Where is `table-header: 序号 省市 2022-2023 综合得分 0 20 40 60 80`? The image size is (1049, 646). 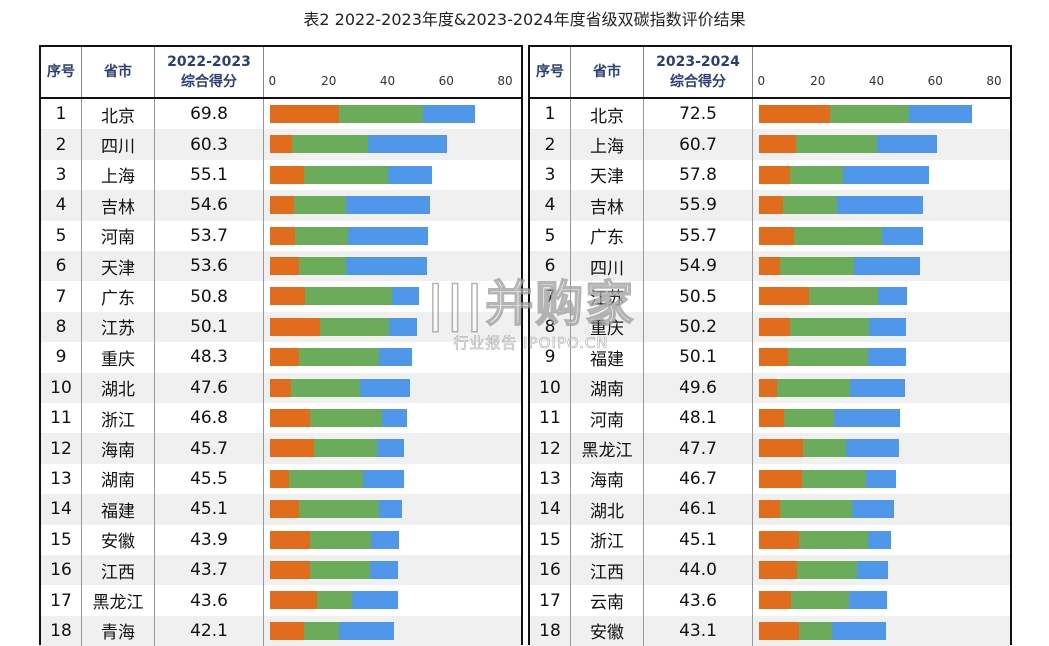
table-header: 序号 省市 2022-2023 综合得分 0 20 40 60 80 is located at coordinates (281, 73).